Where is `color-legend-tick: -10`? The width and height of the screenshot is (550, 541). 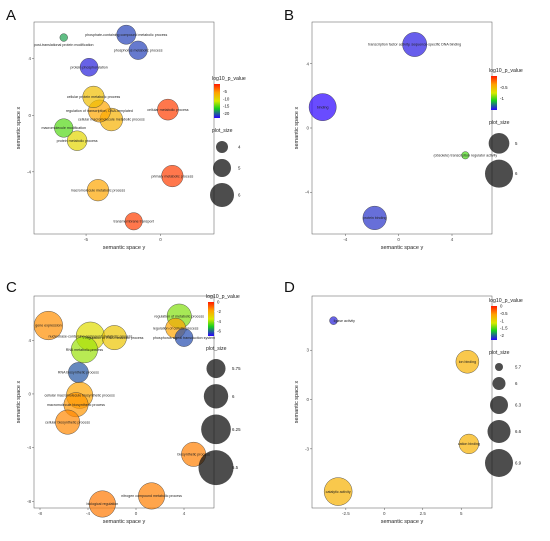
color-legend-tick: -10 is located at coordinates (226, 98).